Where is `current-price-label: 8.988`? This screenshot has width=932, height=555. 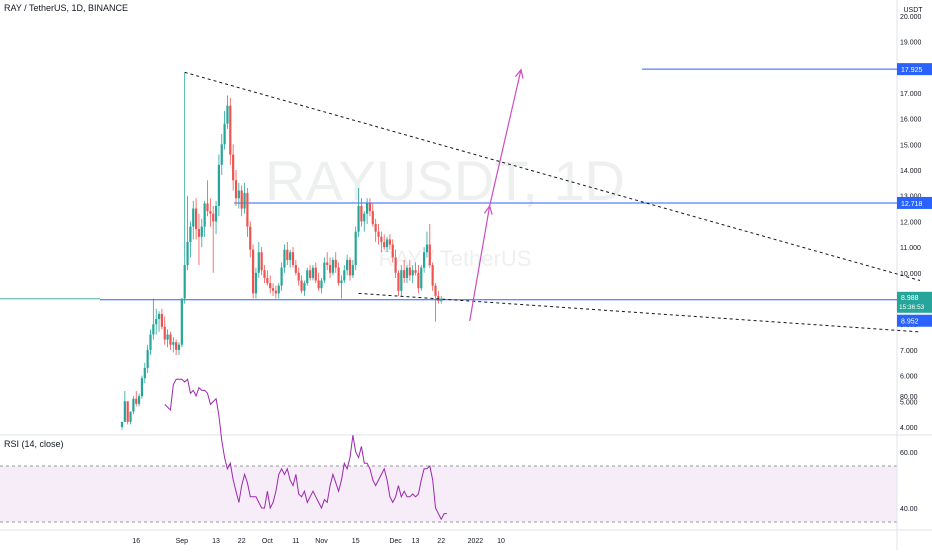 current-price-label: 8.988 is located at coordinates (910, 298).